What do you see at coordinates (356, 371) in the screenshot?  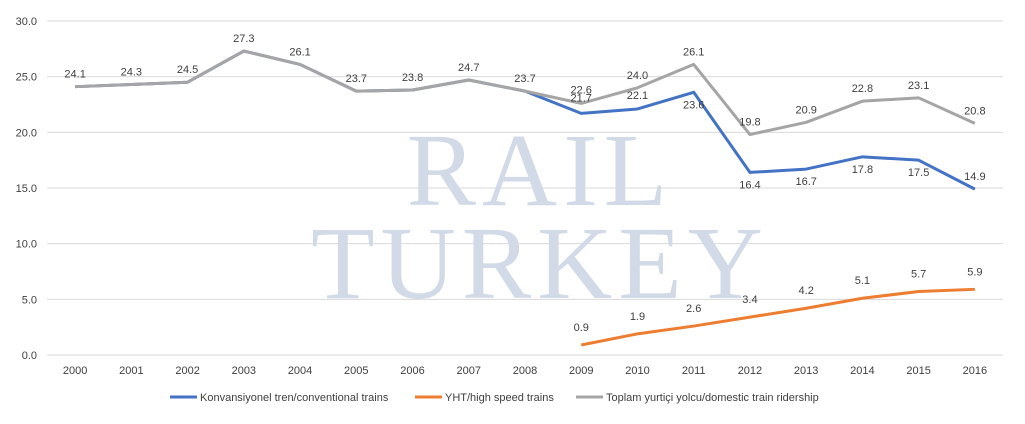 I see `x-tick-label: 2005` at bounding box center [356, 371].